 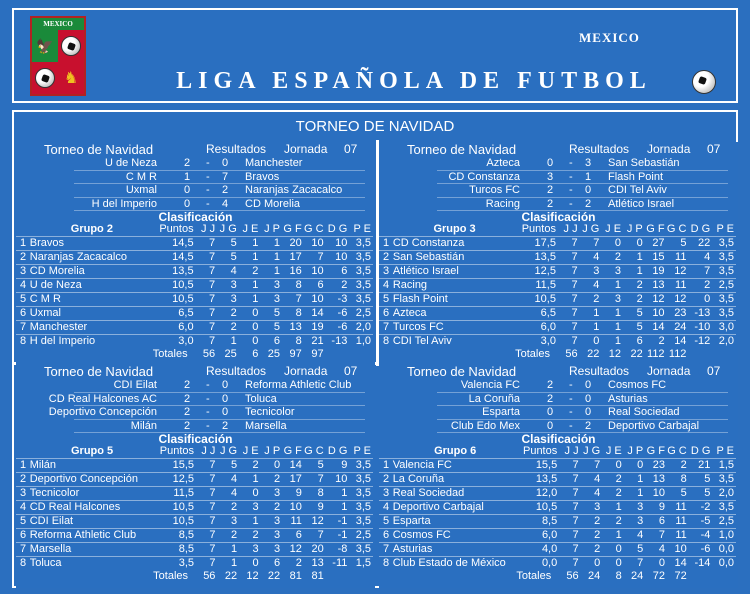 I want to click on stat-pts: 13,5, so click(x=537, y=479).